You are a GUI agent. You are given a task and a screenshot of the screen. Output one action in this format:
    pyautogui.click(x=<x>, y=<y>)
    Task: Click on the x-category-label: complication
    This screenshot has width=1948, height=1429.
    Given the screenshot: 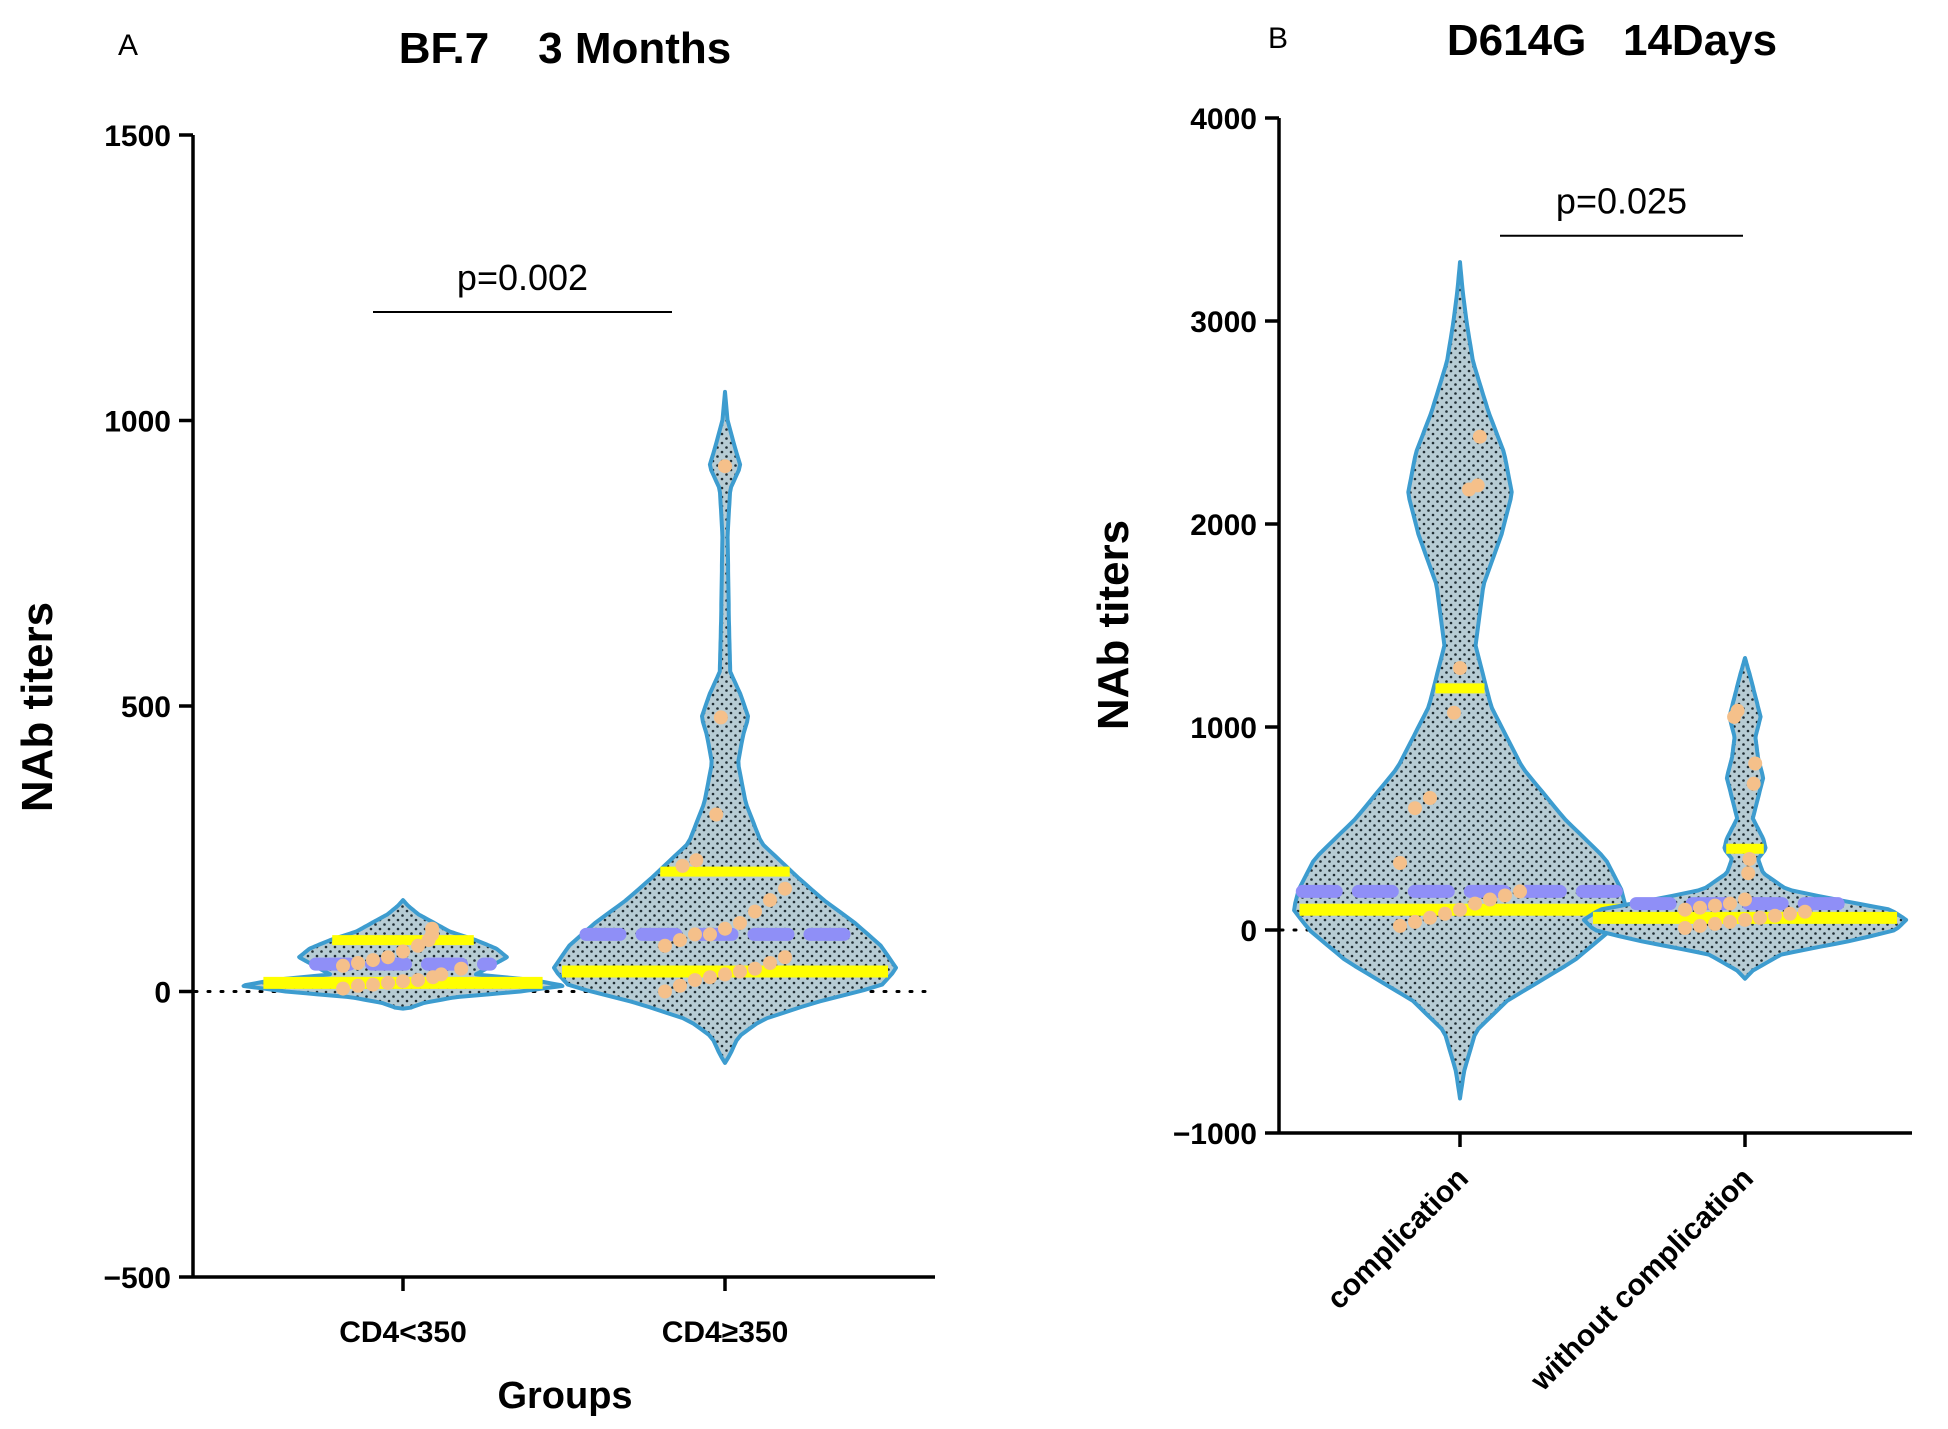 What is the action you would take?
    pyautogui.click(x=1398, y=1239)
    